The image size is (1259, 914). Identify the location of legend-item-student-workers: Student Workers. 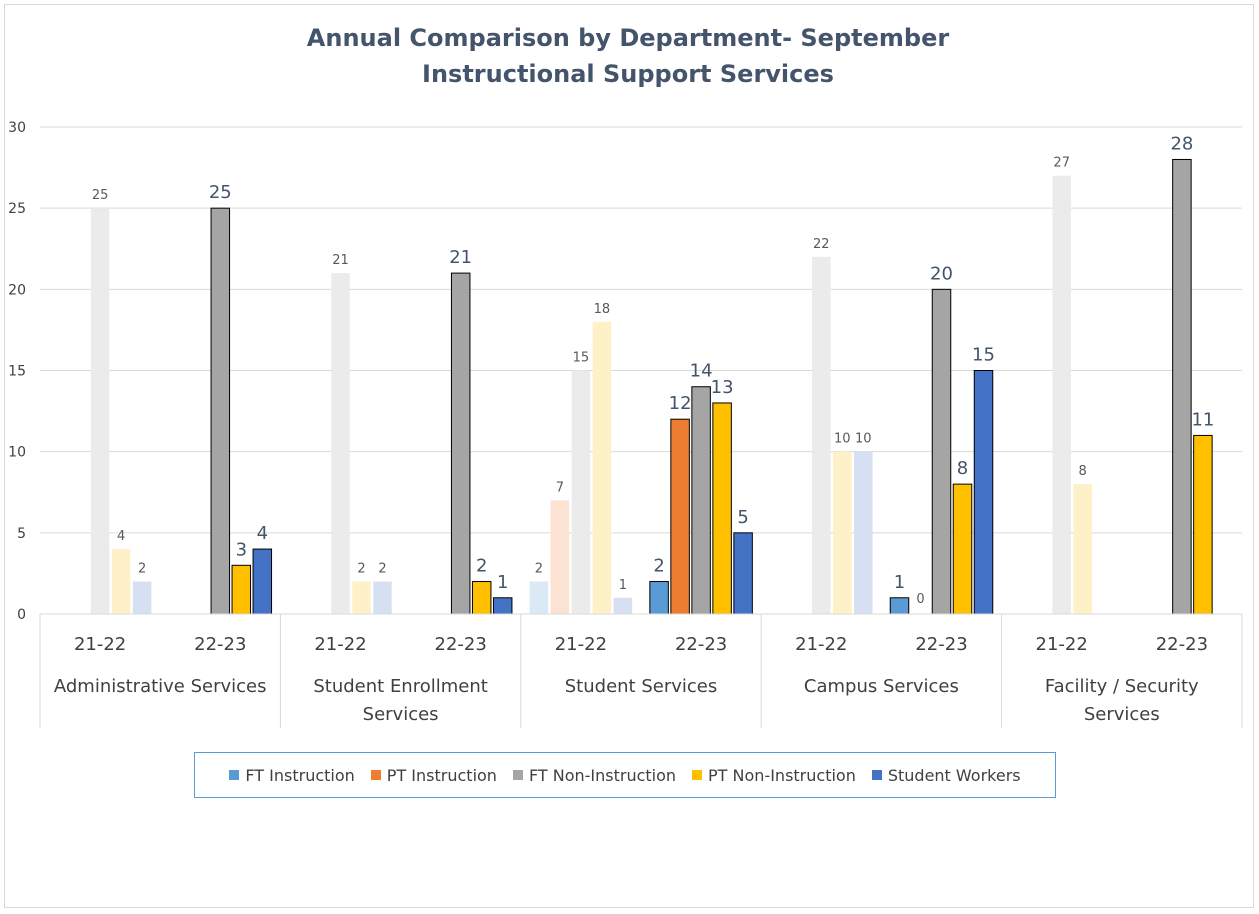
(946, 775).